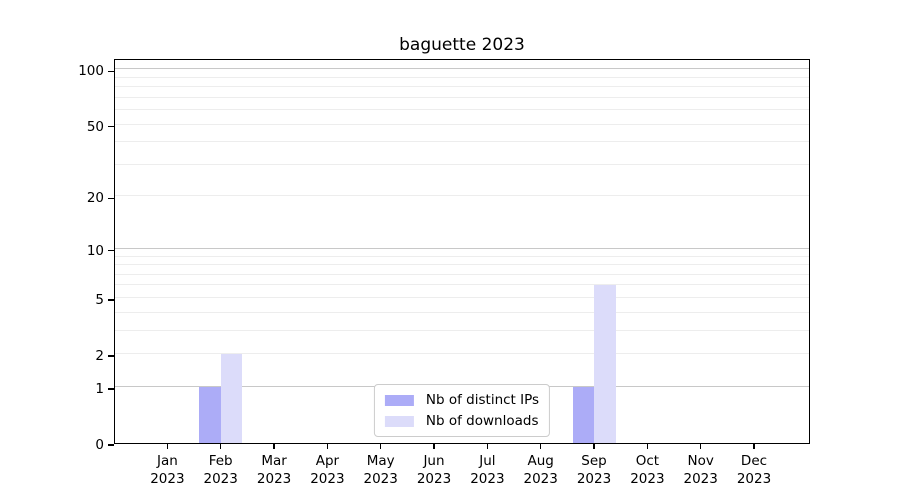 This screenshot has height=500, width=900. What do you see at coordinates (399, 421) in the screenshot?
I see `legend-swatch-downloads` at bounding box center [399, 421].